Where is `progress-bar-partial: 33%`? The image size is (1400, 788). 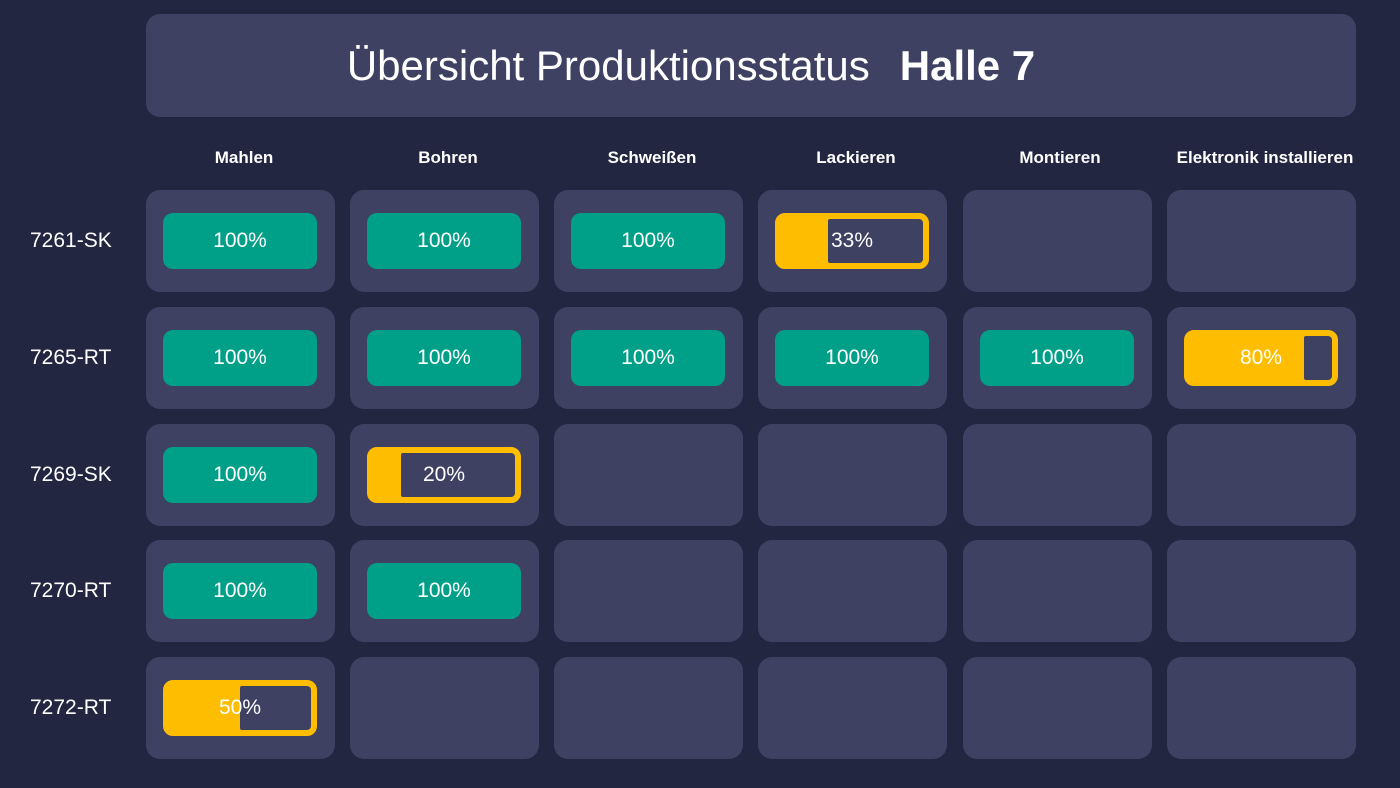
progress-bar-partial: 33% is located at coordinates (852, 241).